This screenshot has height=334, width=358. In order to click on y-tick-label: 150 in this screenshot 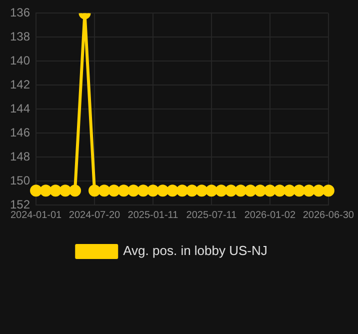, I will do `click(20, 180)`.